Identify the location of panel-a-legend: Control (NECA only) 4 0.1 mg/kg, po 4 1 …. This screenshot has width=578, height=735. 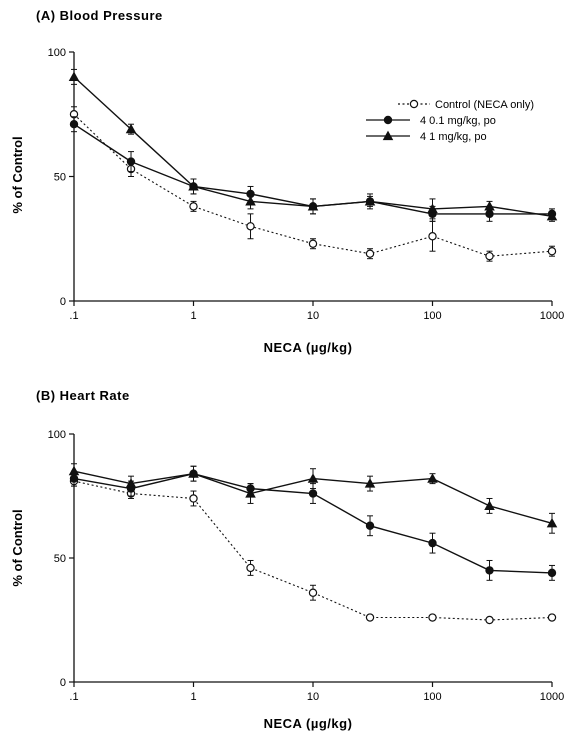
(450, 121).